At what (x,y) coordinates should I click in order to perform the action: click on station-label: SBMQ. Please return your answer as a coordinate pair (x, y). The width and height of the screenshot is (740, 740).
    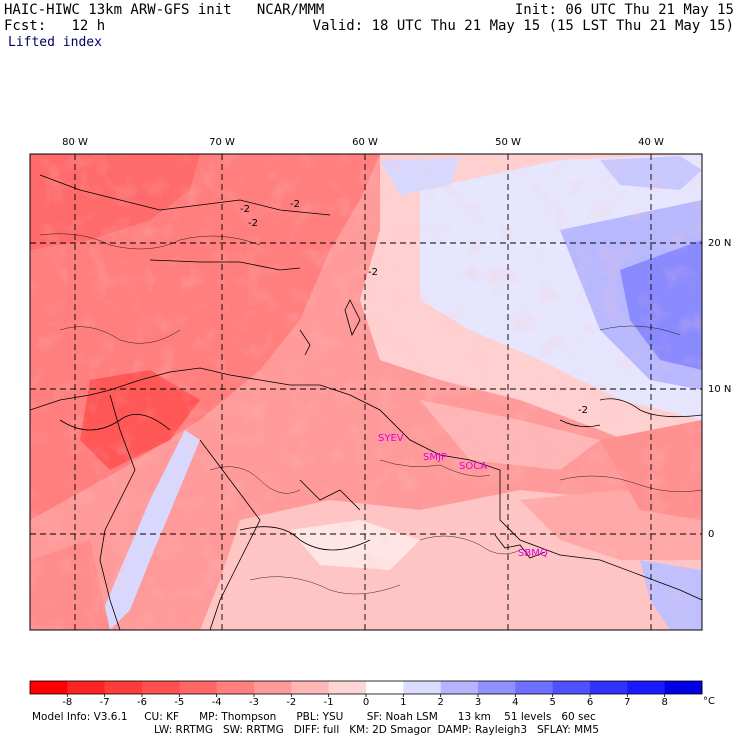
    Looking at the image, I should click on (533, 553).